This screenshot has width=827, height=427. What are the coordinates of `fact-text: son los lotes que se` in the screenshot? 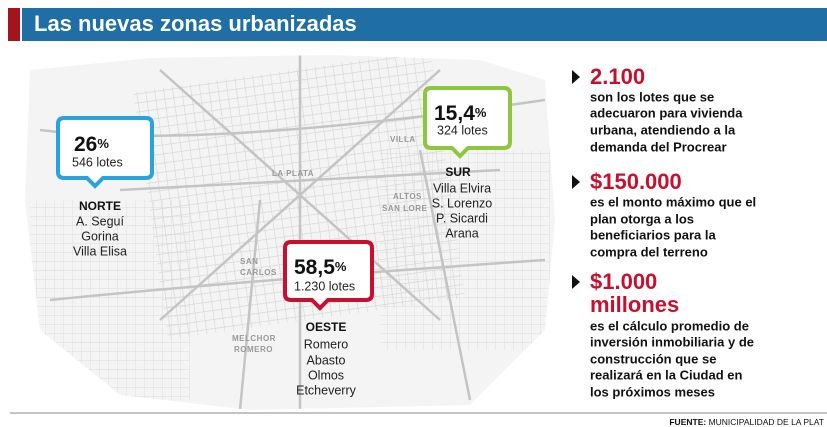 It's located at (652, 96).